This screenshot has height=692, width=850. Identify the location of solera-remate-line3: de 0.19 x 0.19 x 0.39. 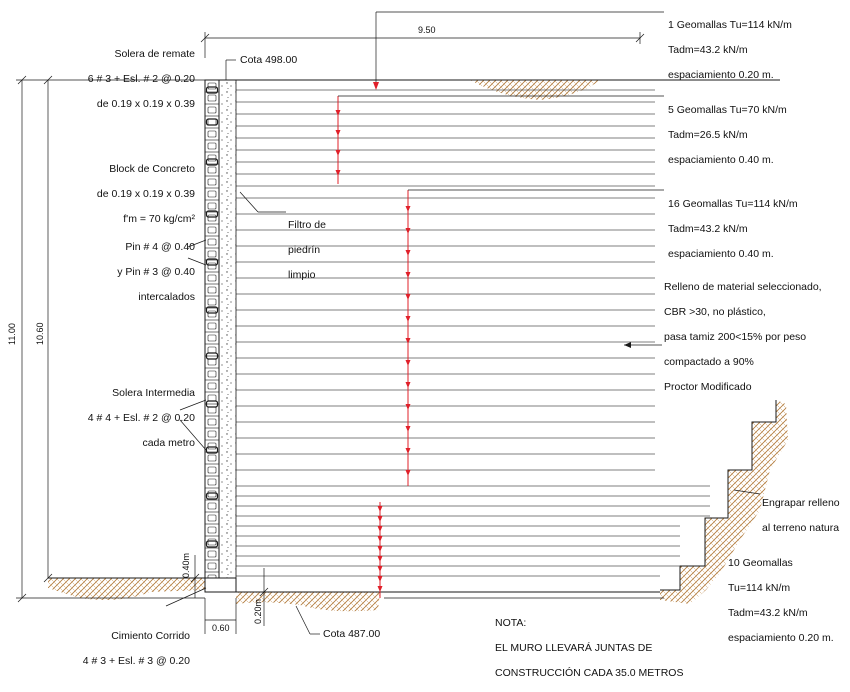
(145, 103).